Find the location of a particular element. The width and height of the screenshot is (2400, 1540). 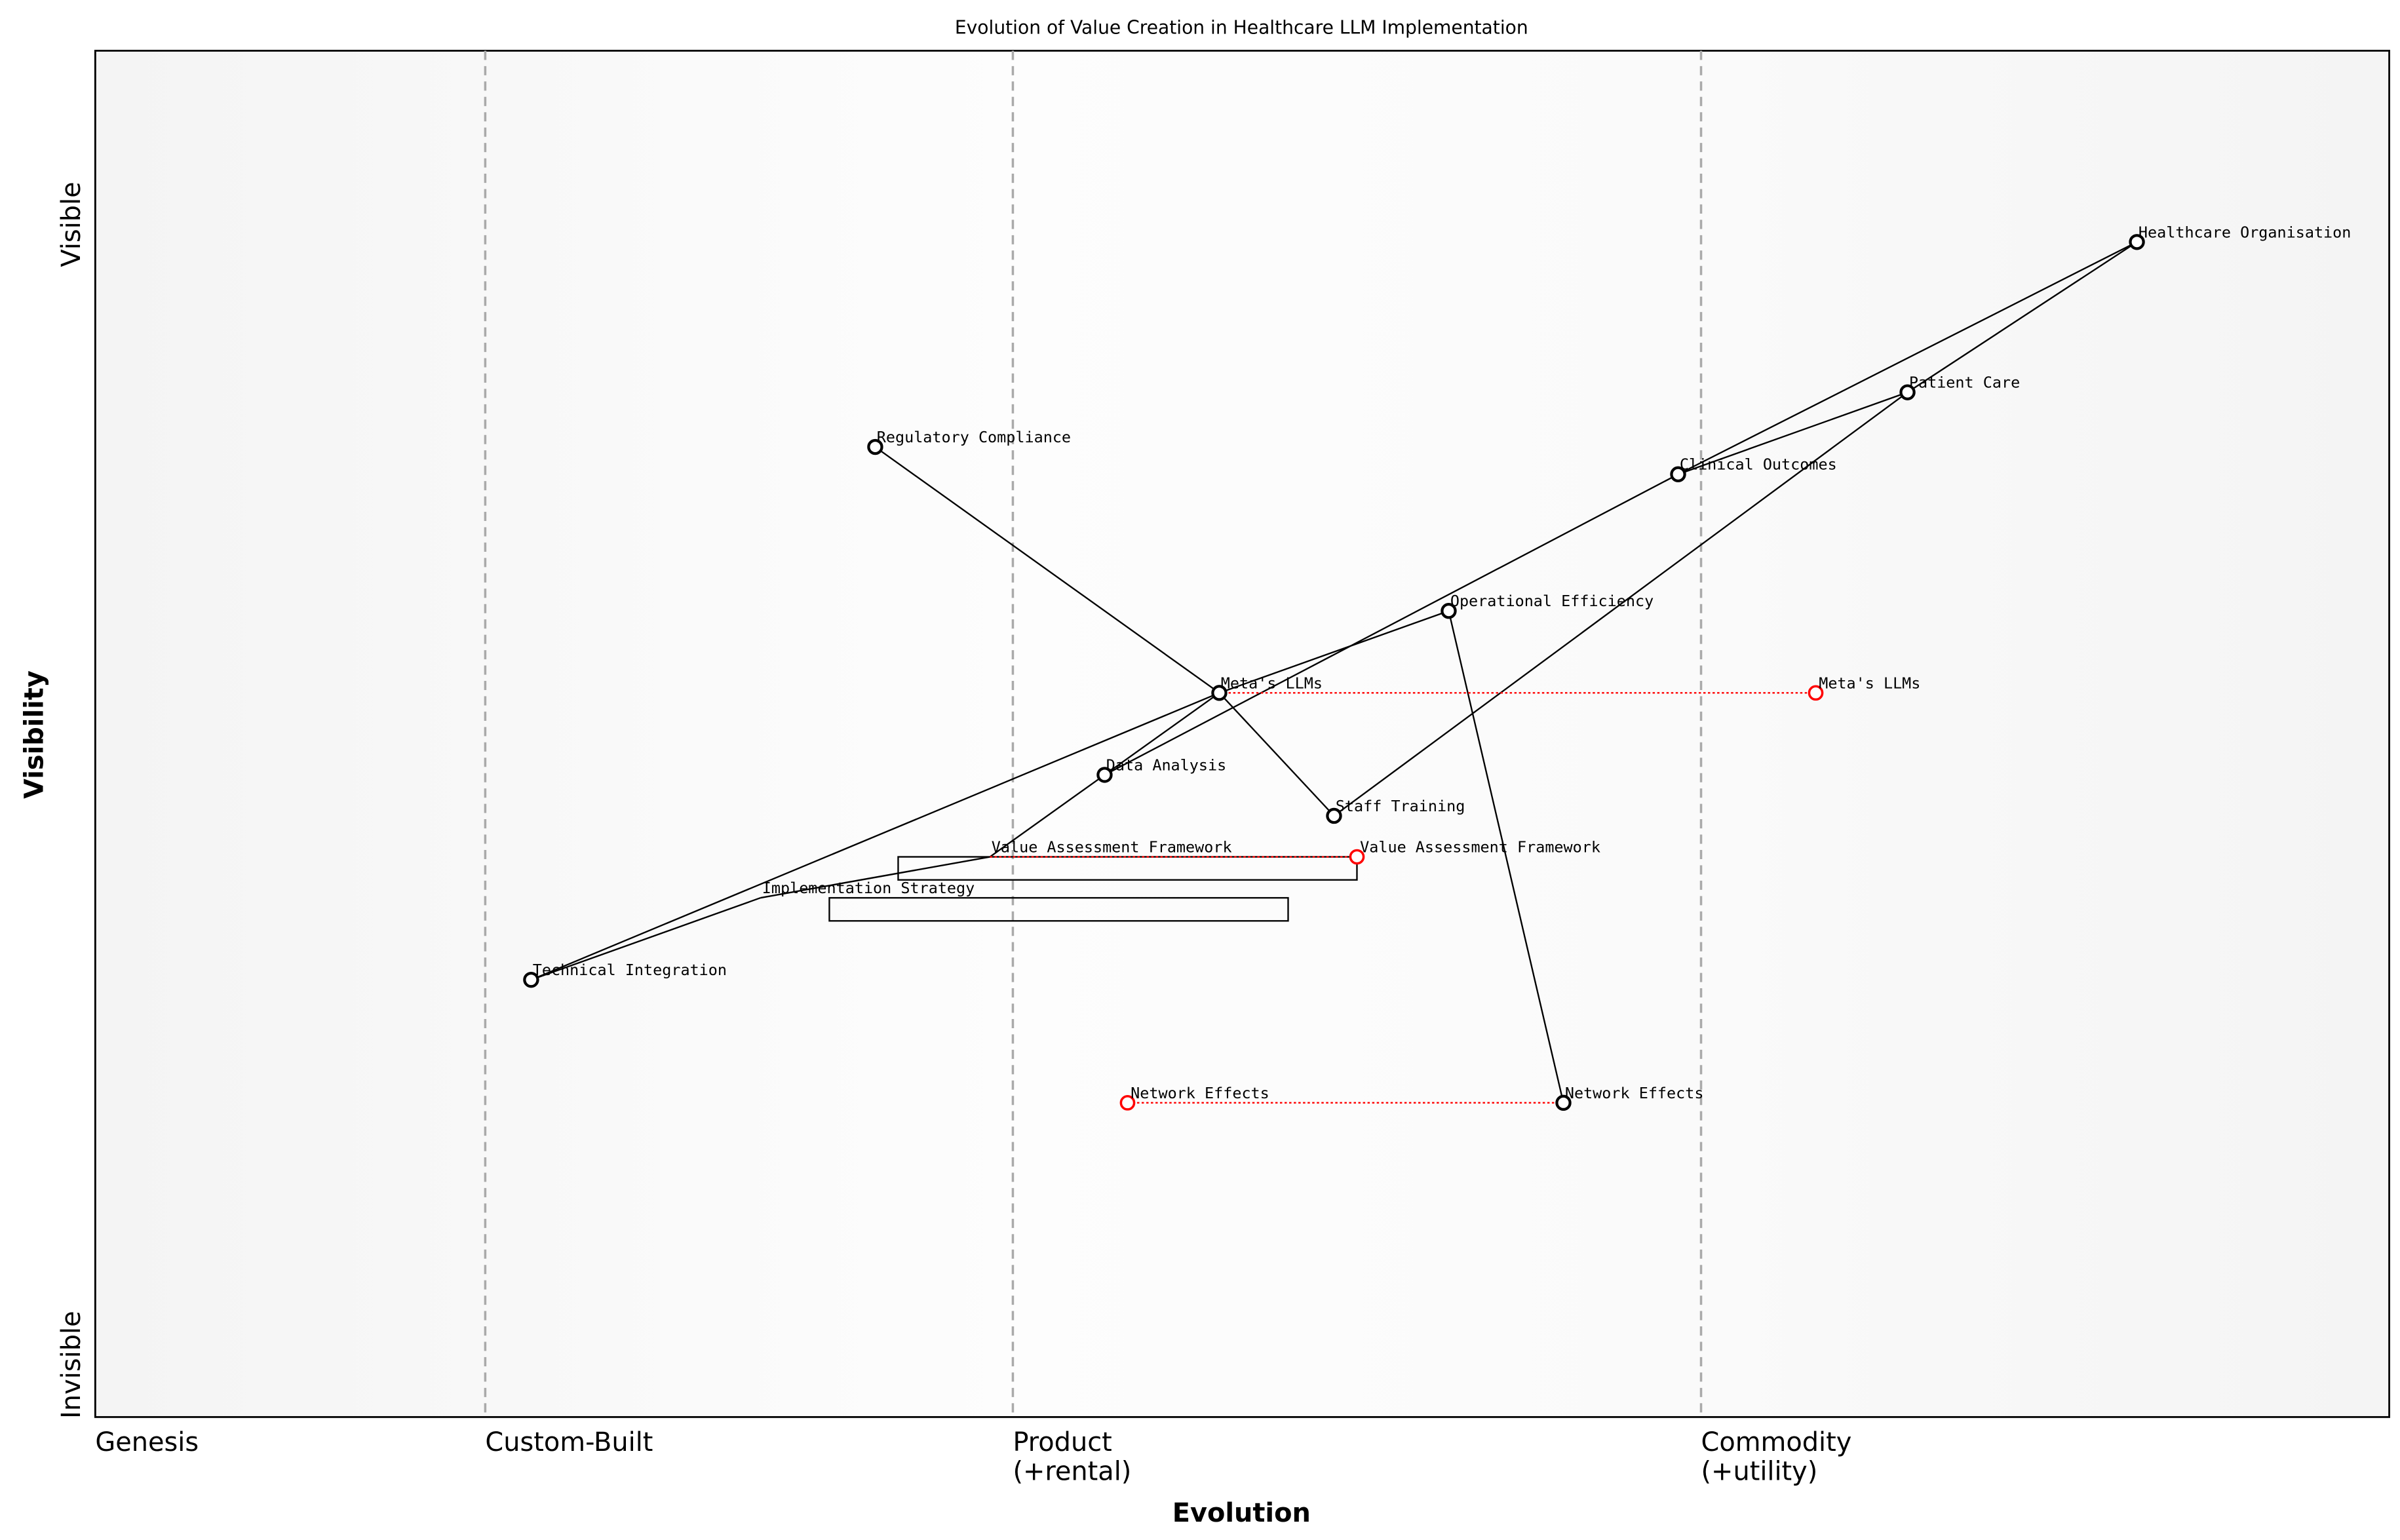

stage-label: Custom-Built is located at coordinates (569, 1442).